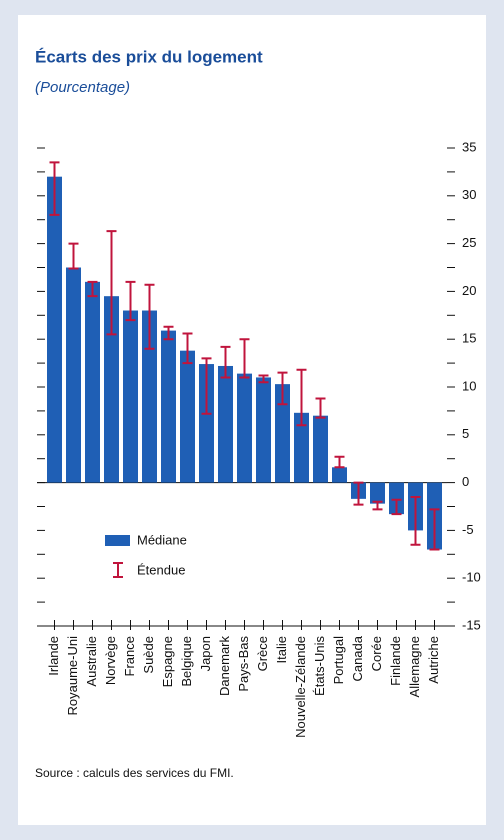 The image size is (504, 840). What do you see at coordinates (53, 656) in the screenshot?
I see `x-tick-label: Irlande` at bounding box center [53, 656].